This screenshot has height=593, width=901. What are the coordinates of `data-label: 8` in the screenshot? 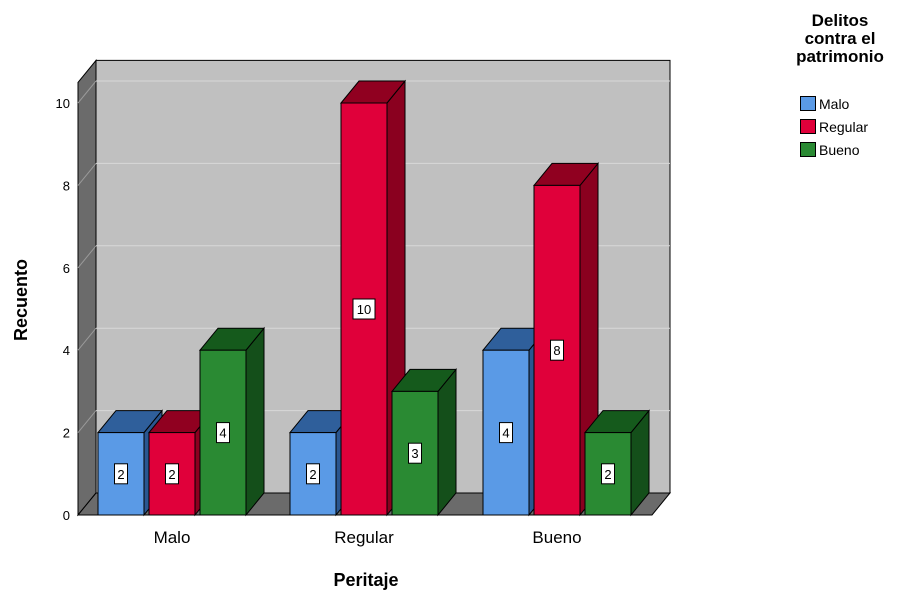 It's located at (556, 350).